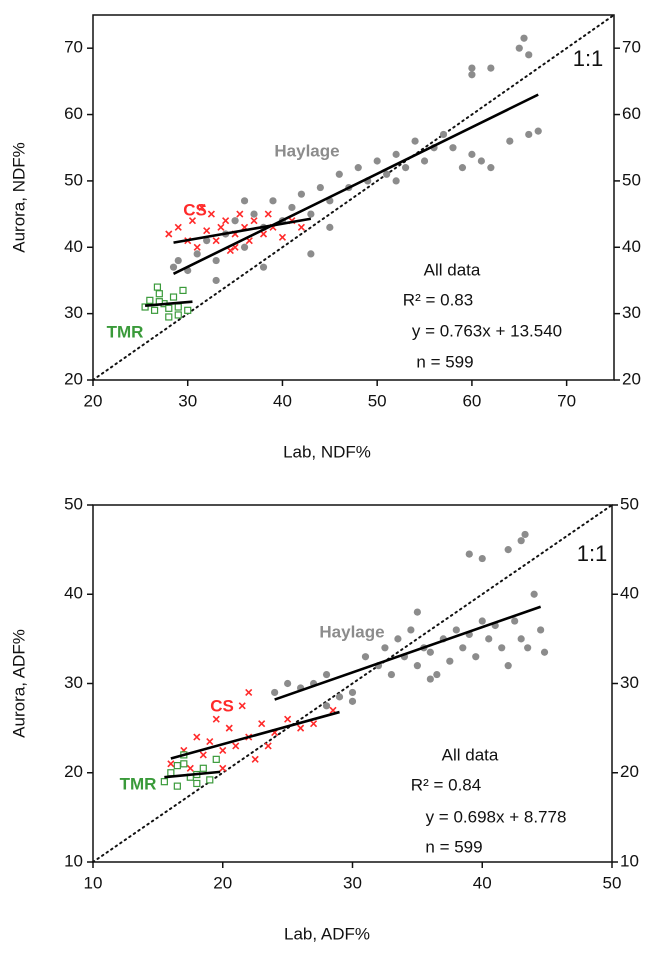 The height and width of the screenshot is (954, 653). What do you see at coordinates (222, 705) in the screenshot?
I see `series-label: CS` at bounding box center [222, 705].